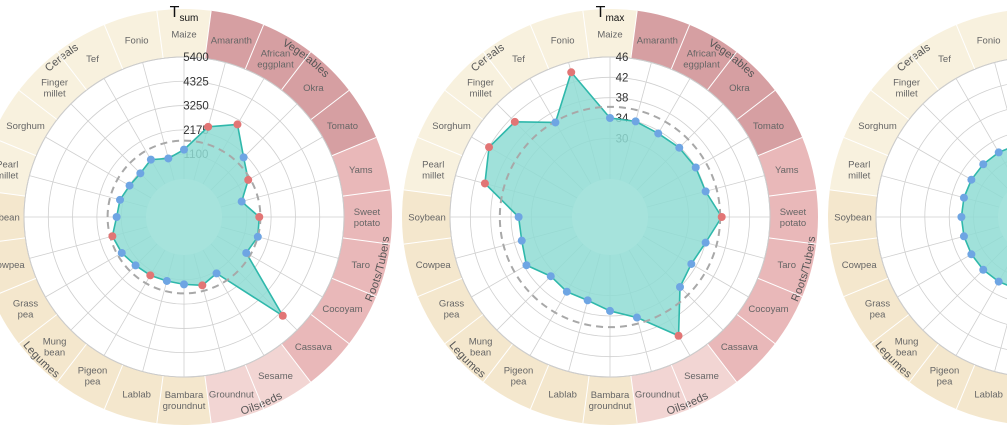 Image resolution: width=1007 pixels, height=429 pixels. I want to click on crop-label: Lablab, so click(988, 394).